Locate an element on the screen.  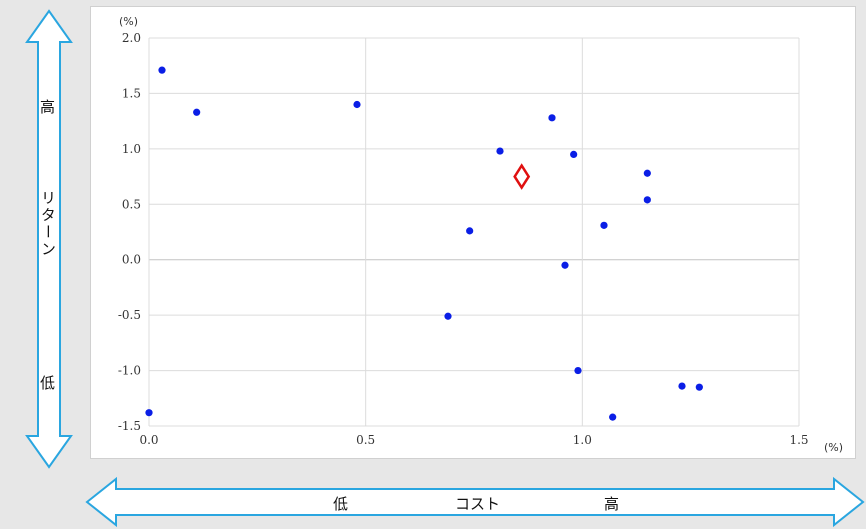
return-high-label: 高 is located at coordinates (48, 107).